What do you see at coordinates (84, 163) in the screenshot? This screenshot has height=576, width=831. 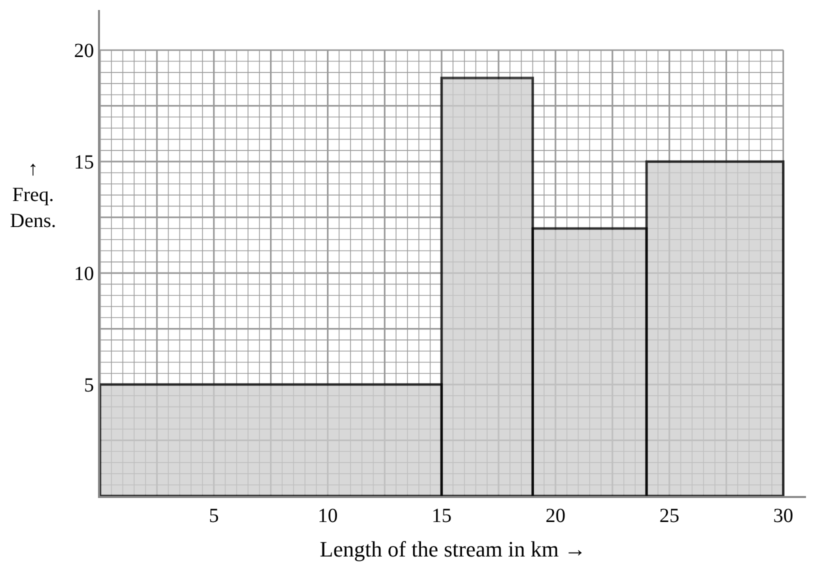 I see `y-tick-label: 15` at bounding box center [84, 163].